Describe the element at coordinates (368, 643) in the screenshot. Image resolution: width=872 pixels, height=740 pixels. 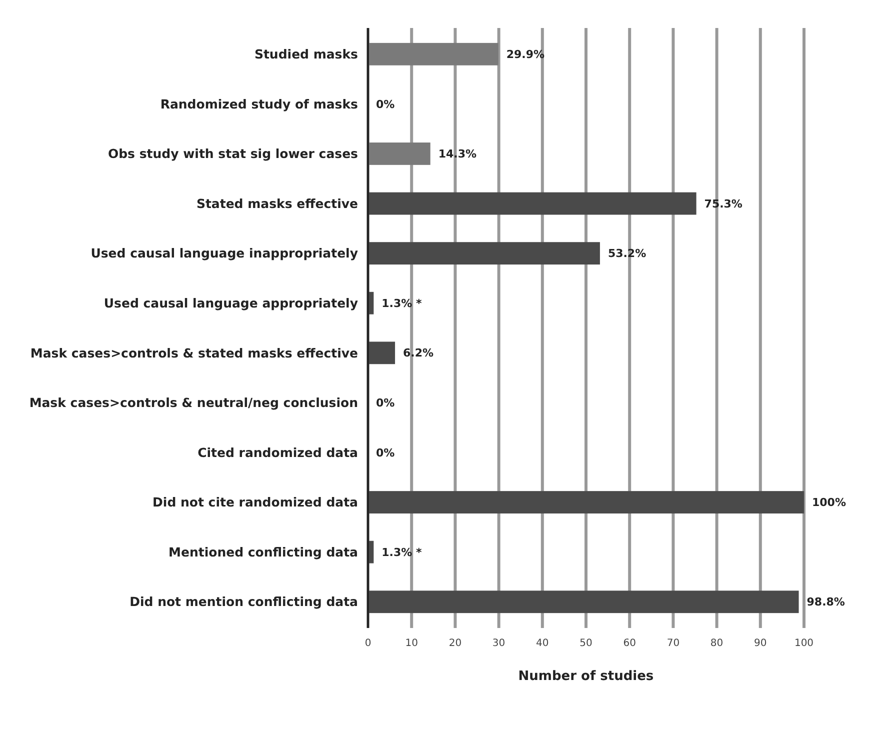
I see `x-tick-label: 0` at that location.